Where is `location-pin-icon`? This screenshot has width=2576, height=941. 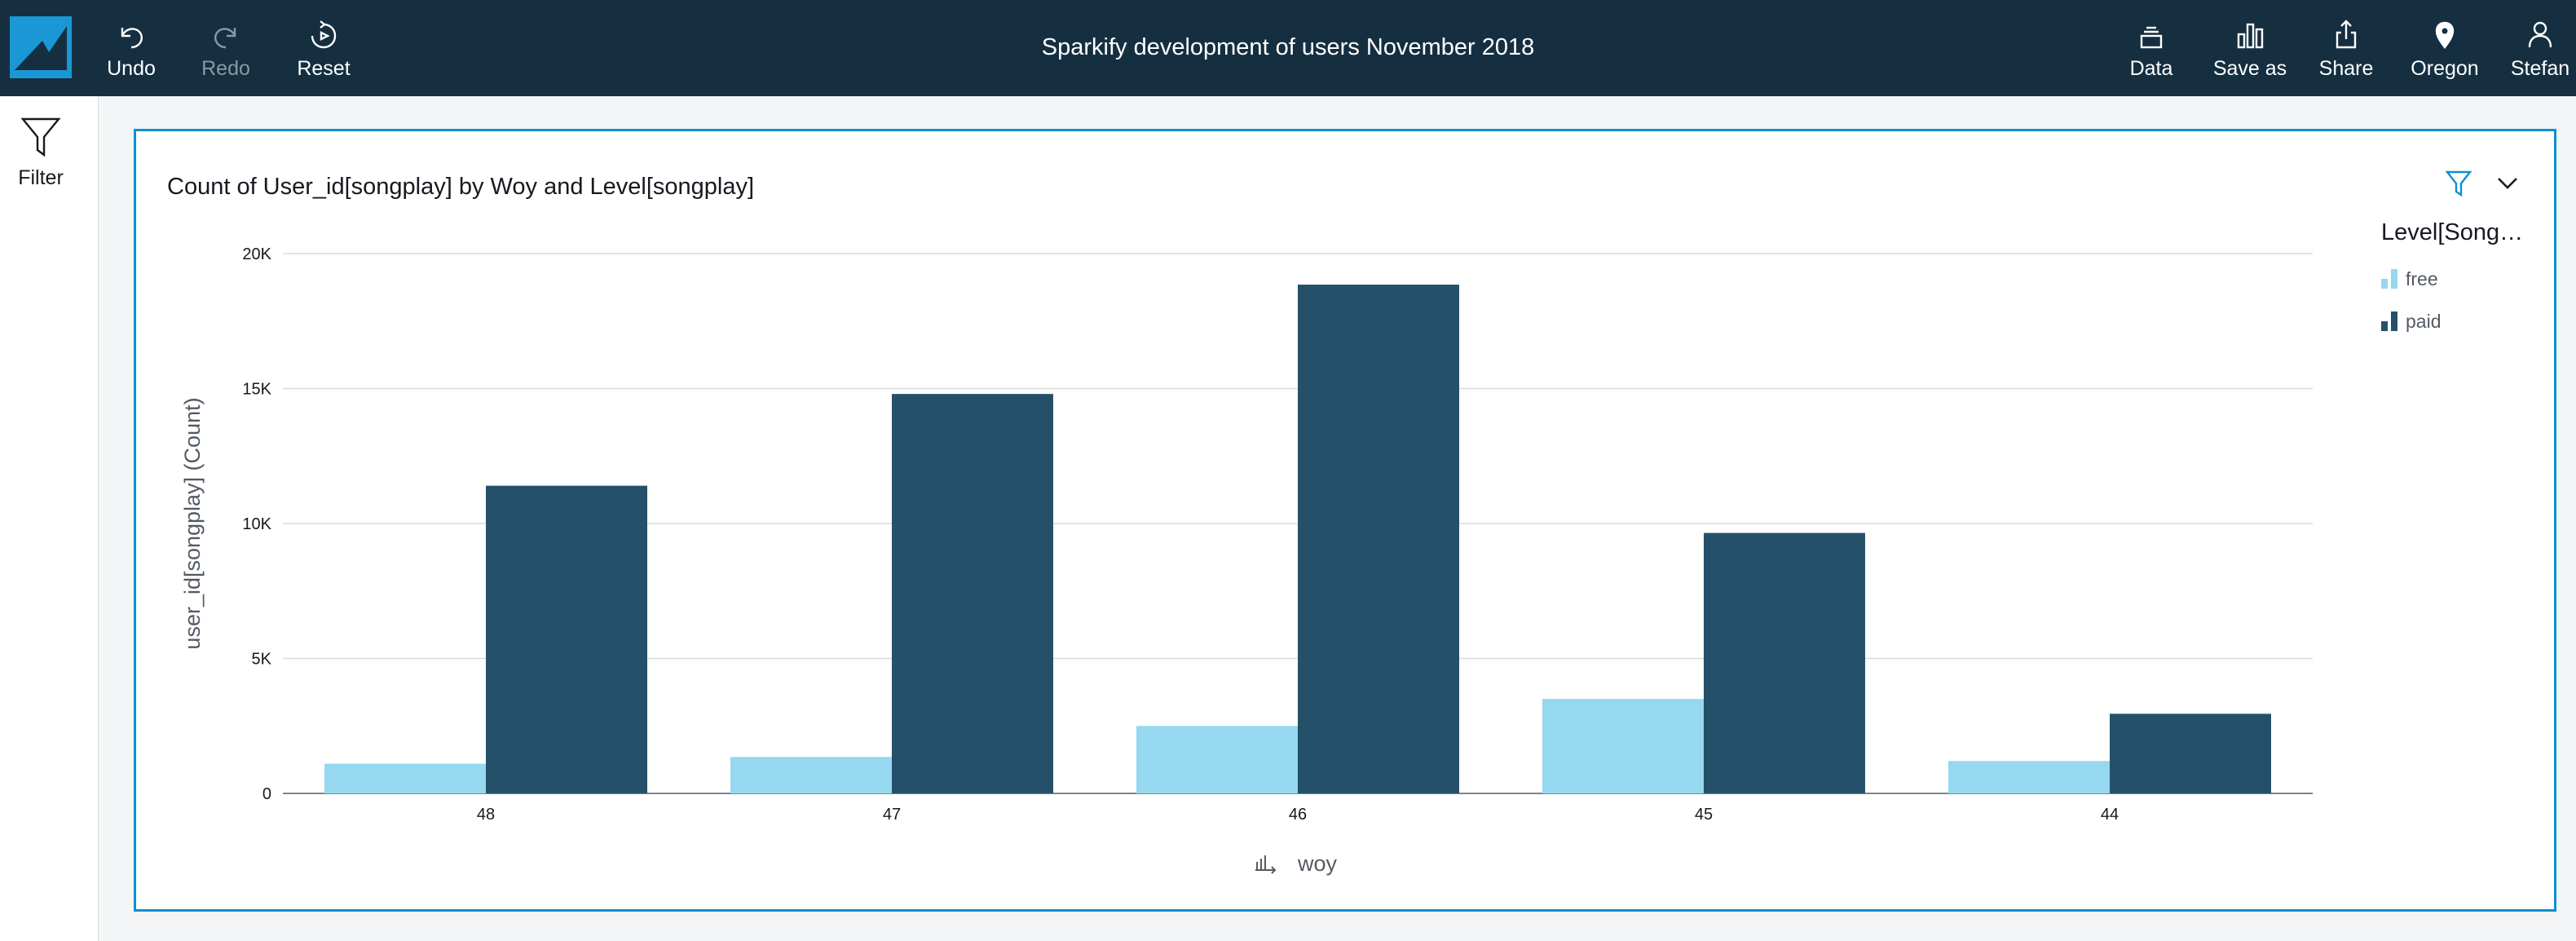 location-pin-icon is located at coordinates (2445, 35).